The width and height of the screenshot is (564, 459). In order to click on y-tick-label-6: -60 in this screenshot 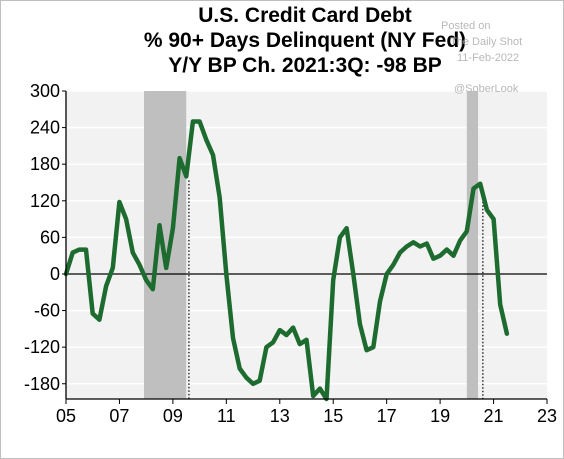, I will do `click(47, 311)`.